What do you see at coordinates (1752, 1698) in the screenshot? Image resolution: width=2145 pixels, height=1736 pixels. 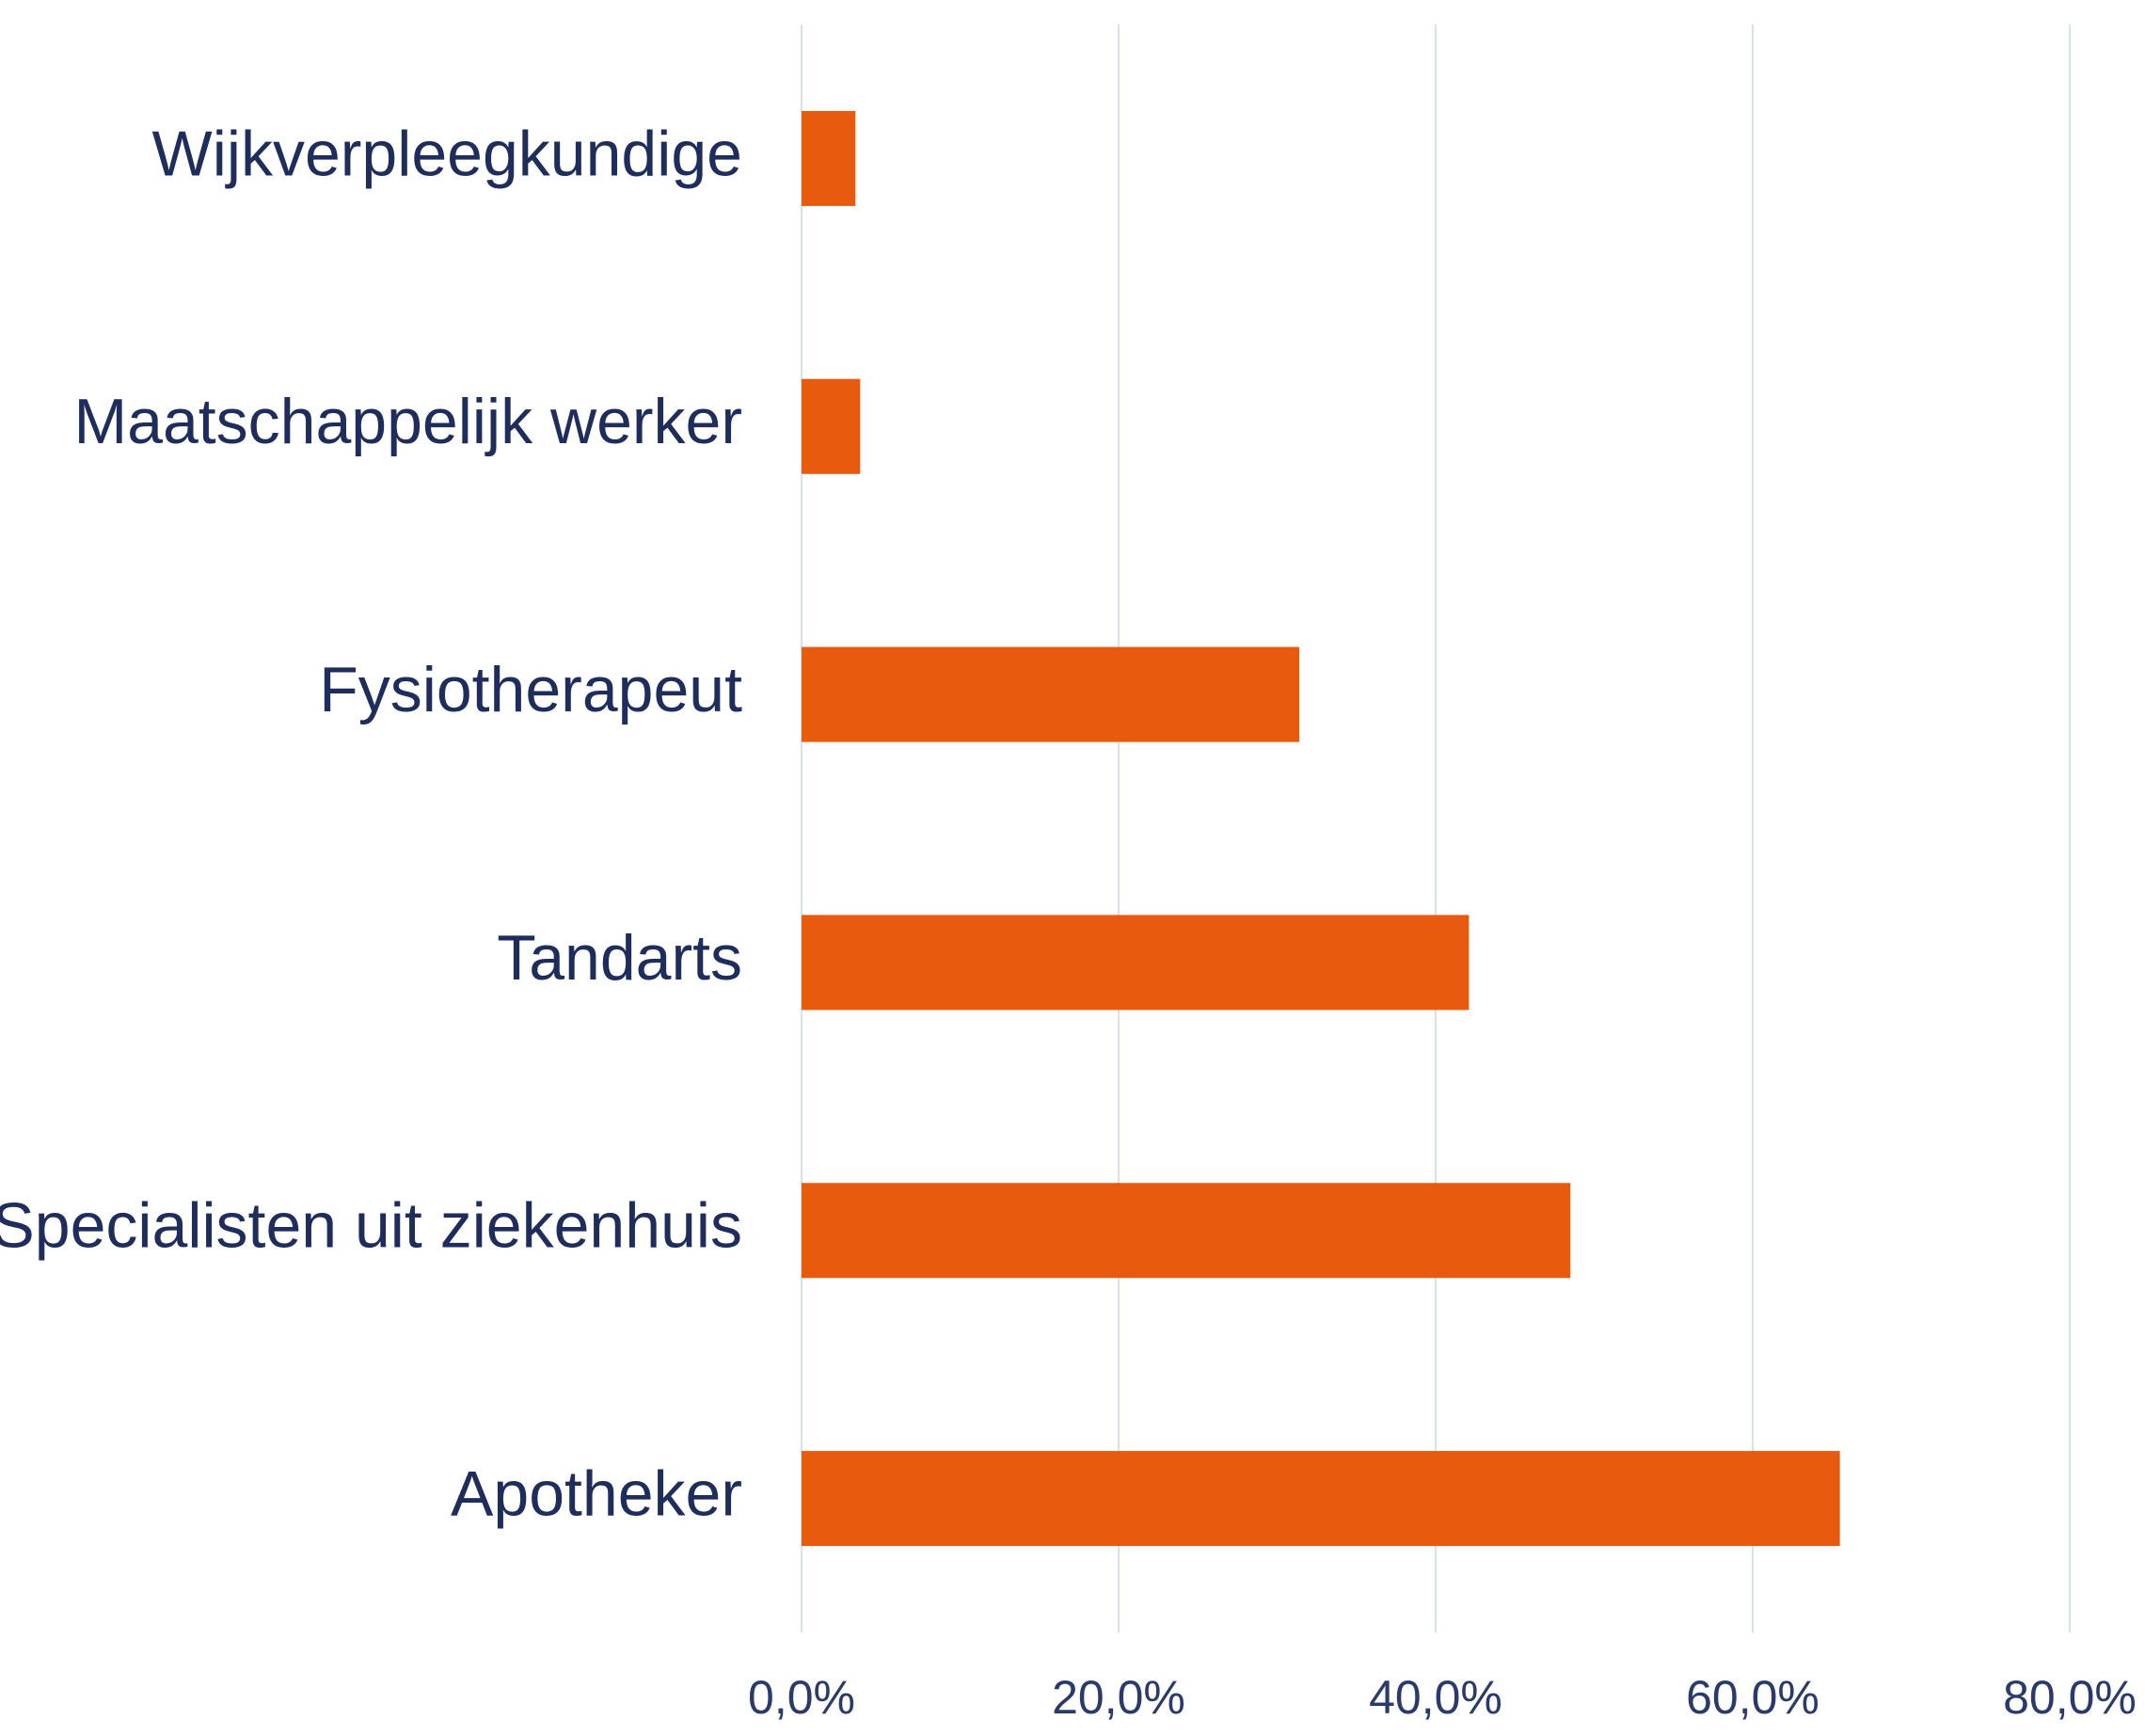 I see `x-tick-label: 60,0%` at bounding box center [1752, 1698].